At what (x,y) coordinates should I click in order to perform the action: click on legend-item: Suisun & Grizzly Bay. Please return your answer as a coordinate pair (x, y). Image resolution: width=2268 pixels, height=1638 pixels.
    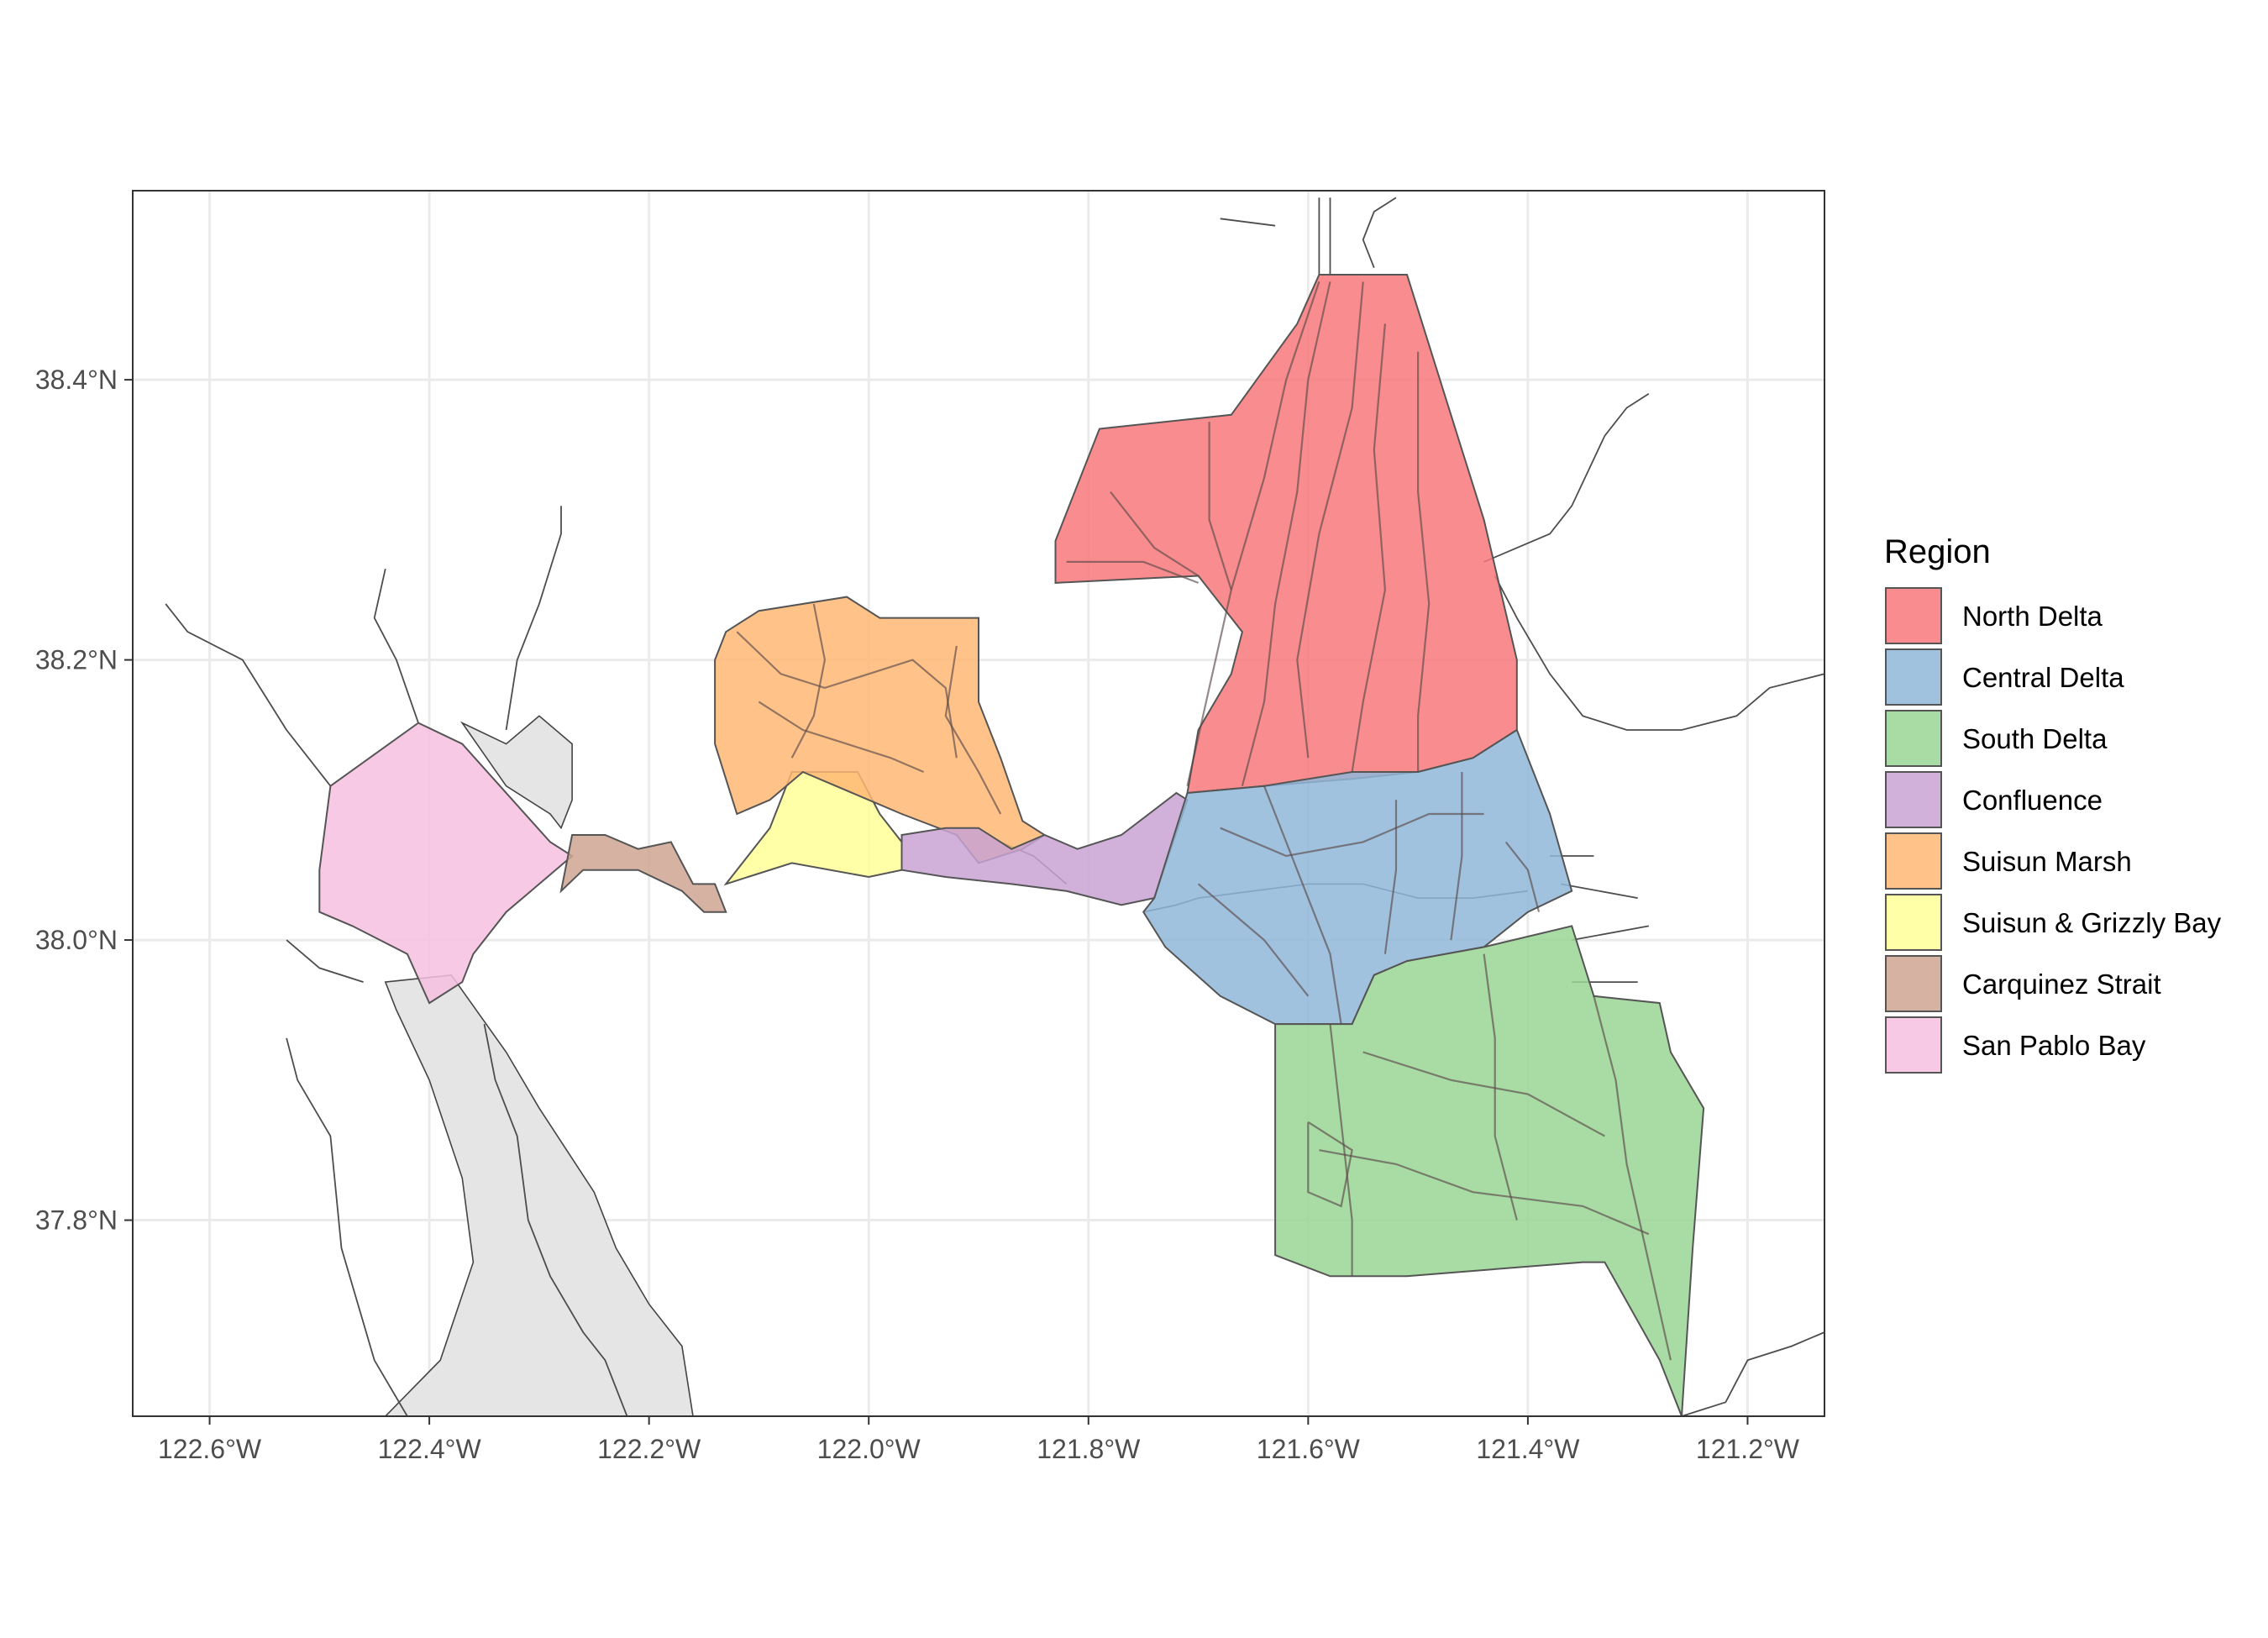
    Looking at the image, I should click on (2053, 922).